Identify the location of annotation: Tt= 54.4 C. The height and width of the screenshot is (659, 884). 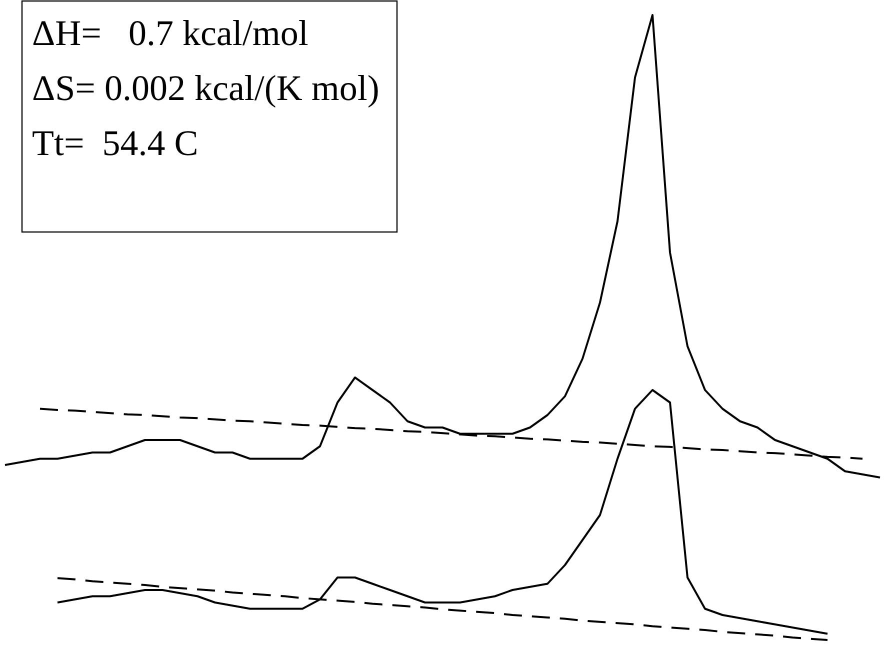
(115, 143).